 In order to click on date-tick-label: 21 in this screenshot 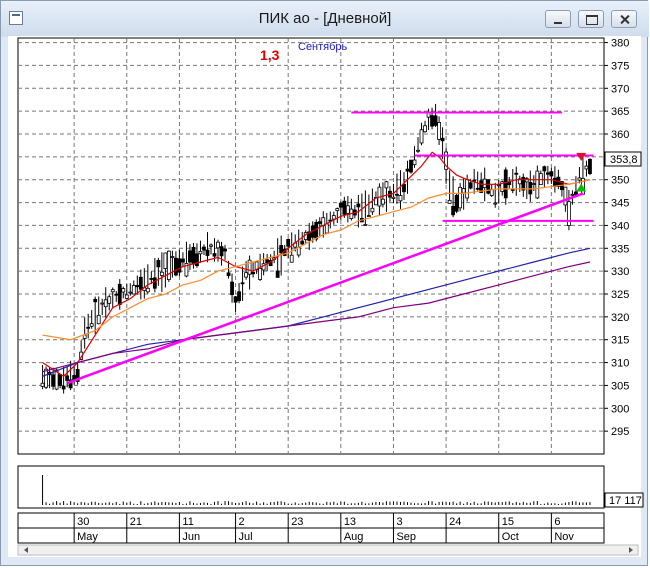, I will do `click(136, 522)`.